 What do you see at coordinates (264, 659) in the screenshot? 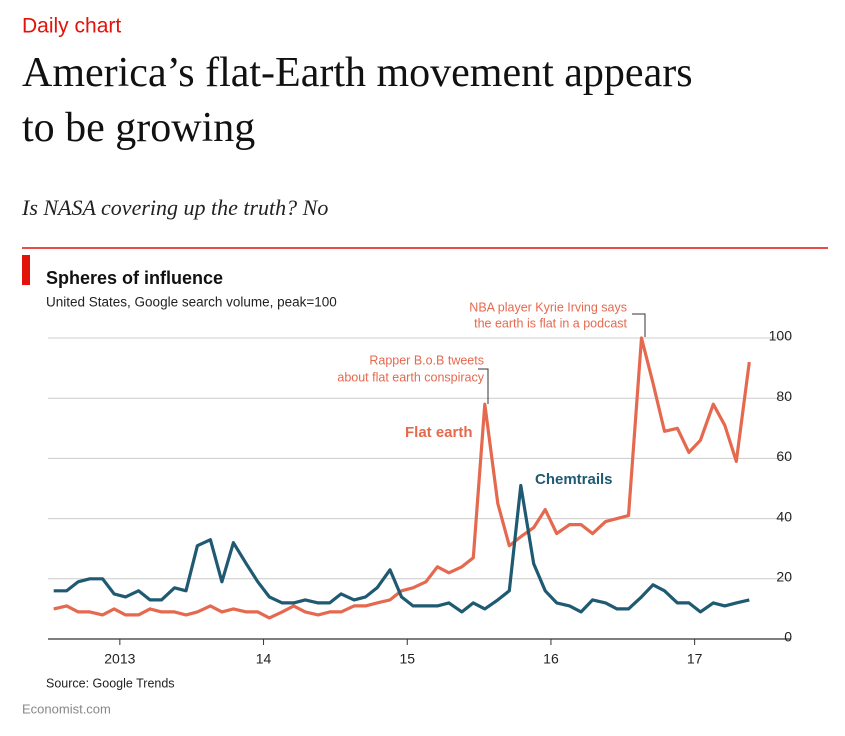
I see `x-tick-label: 14` at bounding box center [264, 659].